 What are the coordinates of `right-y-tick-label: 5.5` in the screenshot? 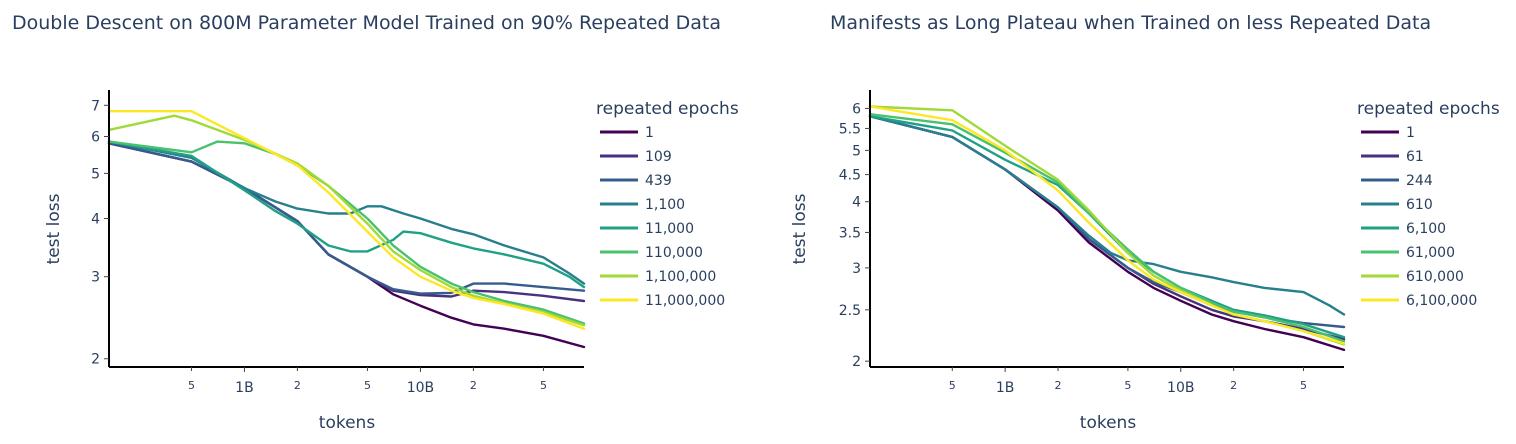 It's located at (850, 129).